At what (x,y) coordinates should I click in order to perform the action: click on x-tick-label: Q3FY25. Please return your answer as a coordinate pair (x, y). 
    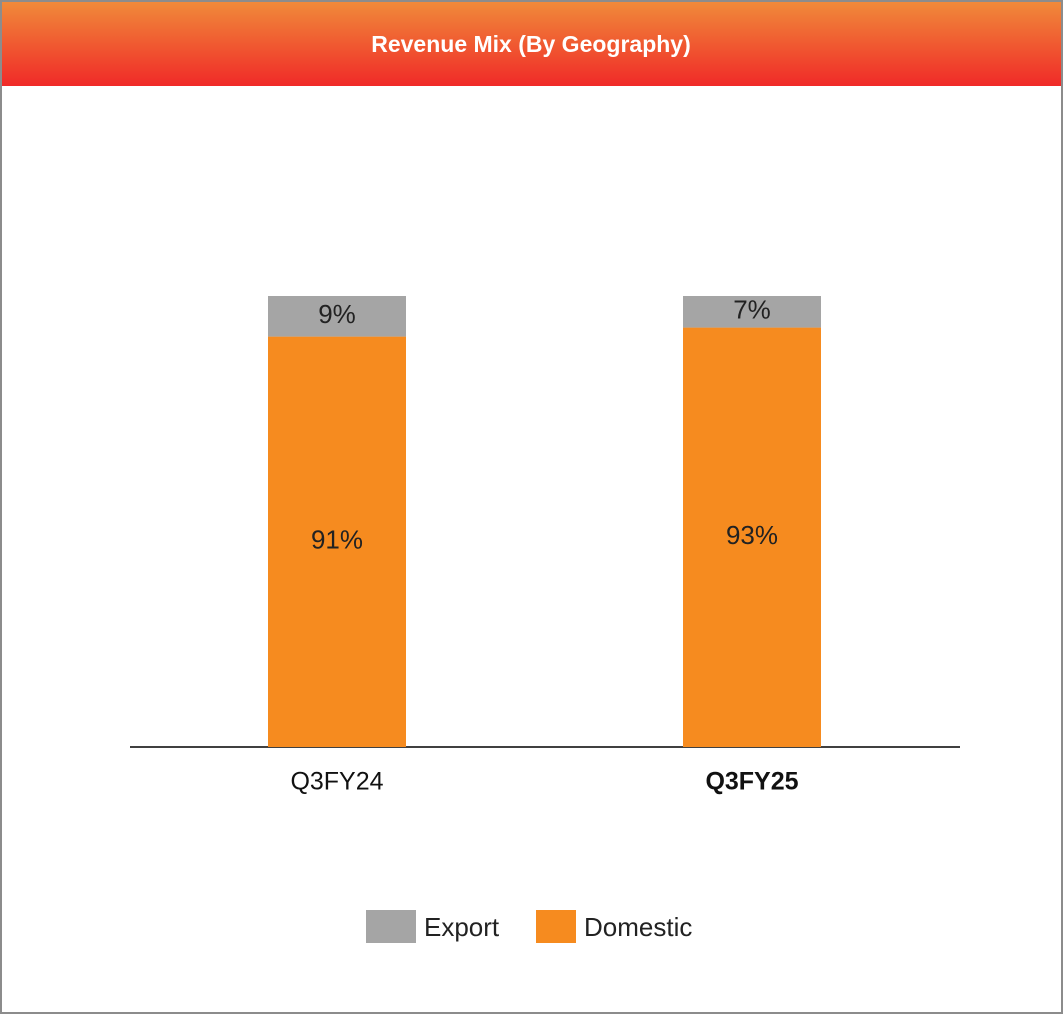
    Looking at the image, I should click on (751, 782).